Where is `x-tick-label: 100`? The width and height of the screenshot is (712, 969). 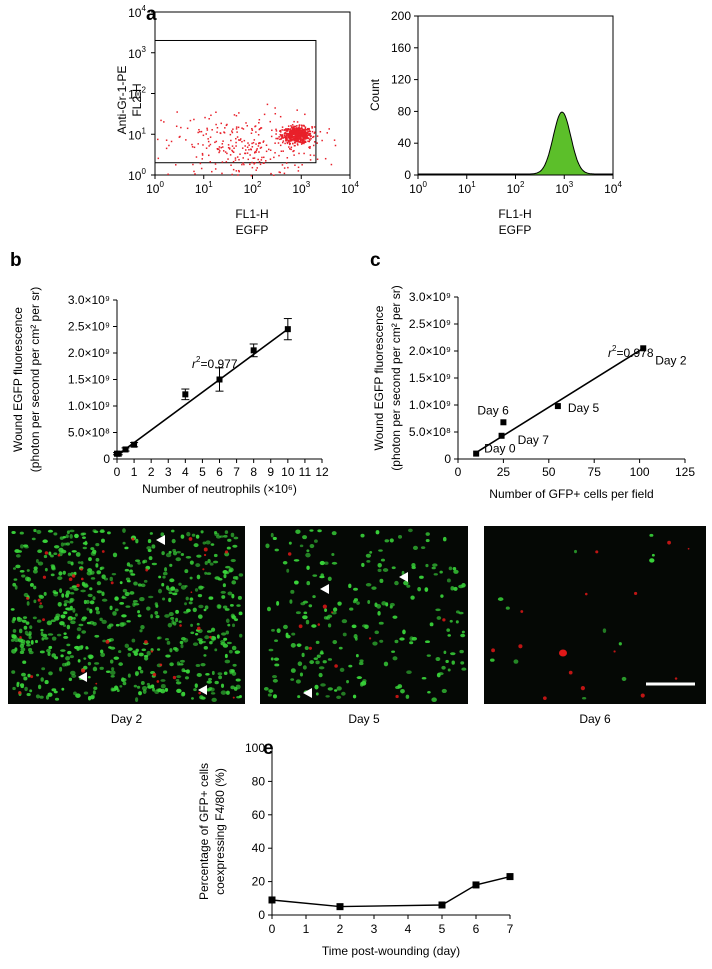 x-tick-label: 100 is located at coordinates (640, 472).